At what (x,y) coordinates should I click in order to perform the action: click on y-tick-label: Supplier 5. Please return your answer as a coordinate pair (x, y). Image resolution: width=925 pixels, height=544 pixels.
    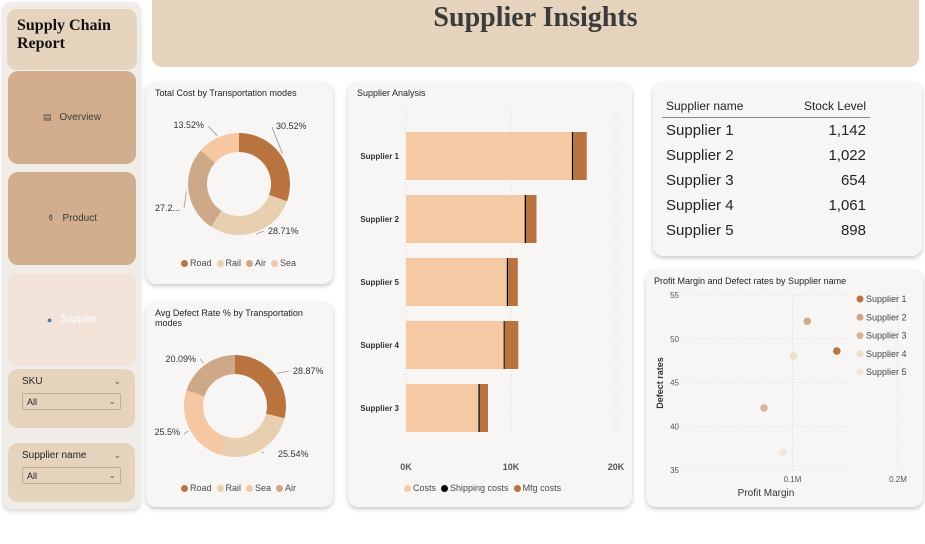
    Looking at the image, I should click on (379, 282).